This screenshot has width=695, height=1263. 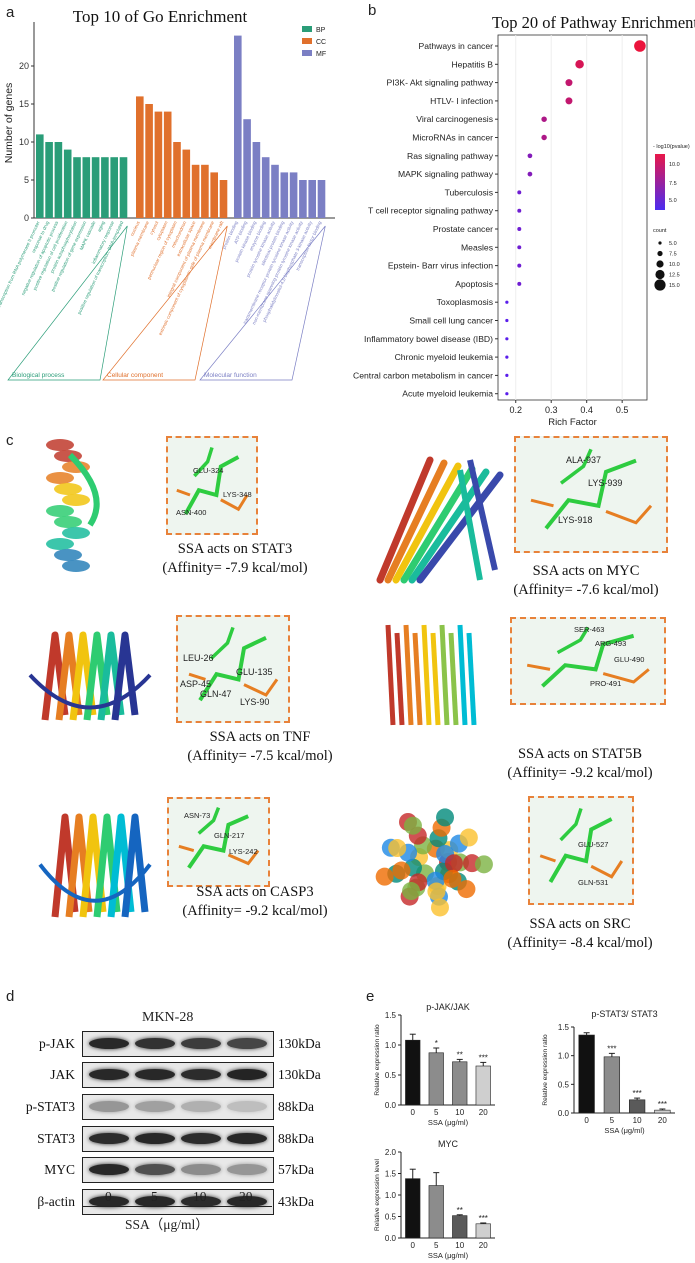 What do you see at coordinates (26, 218) in the screenshot?
I see `go-y-tick-label: 0` at bounding box center [26, 218].